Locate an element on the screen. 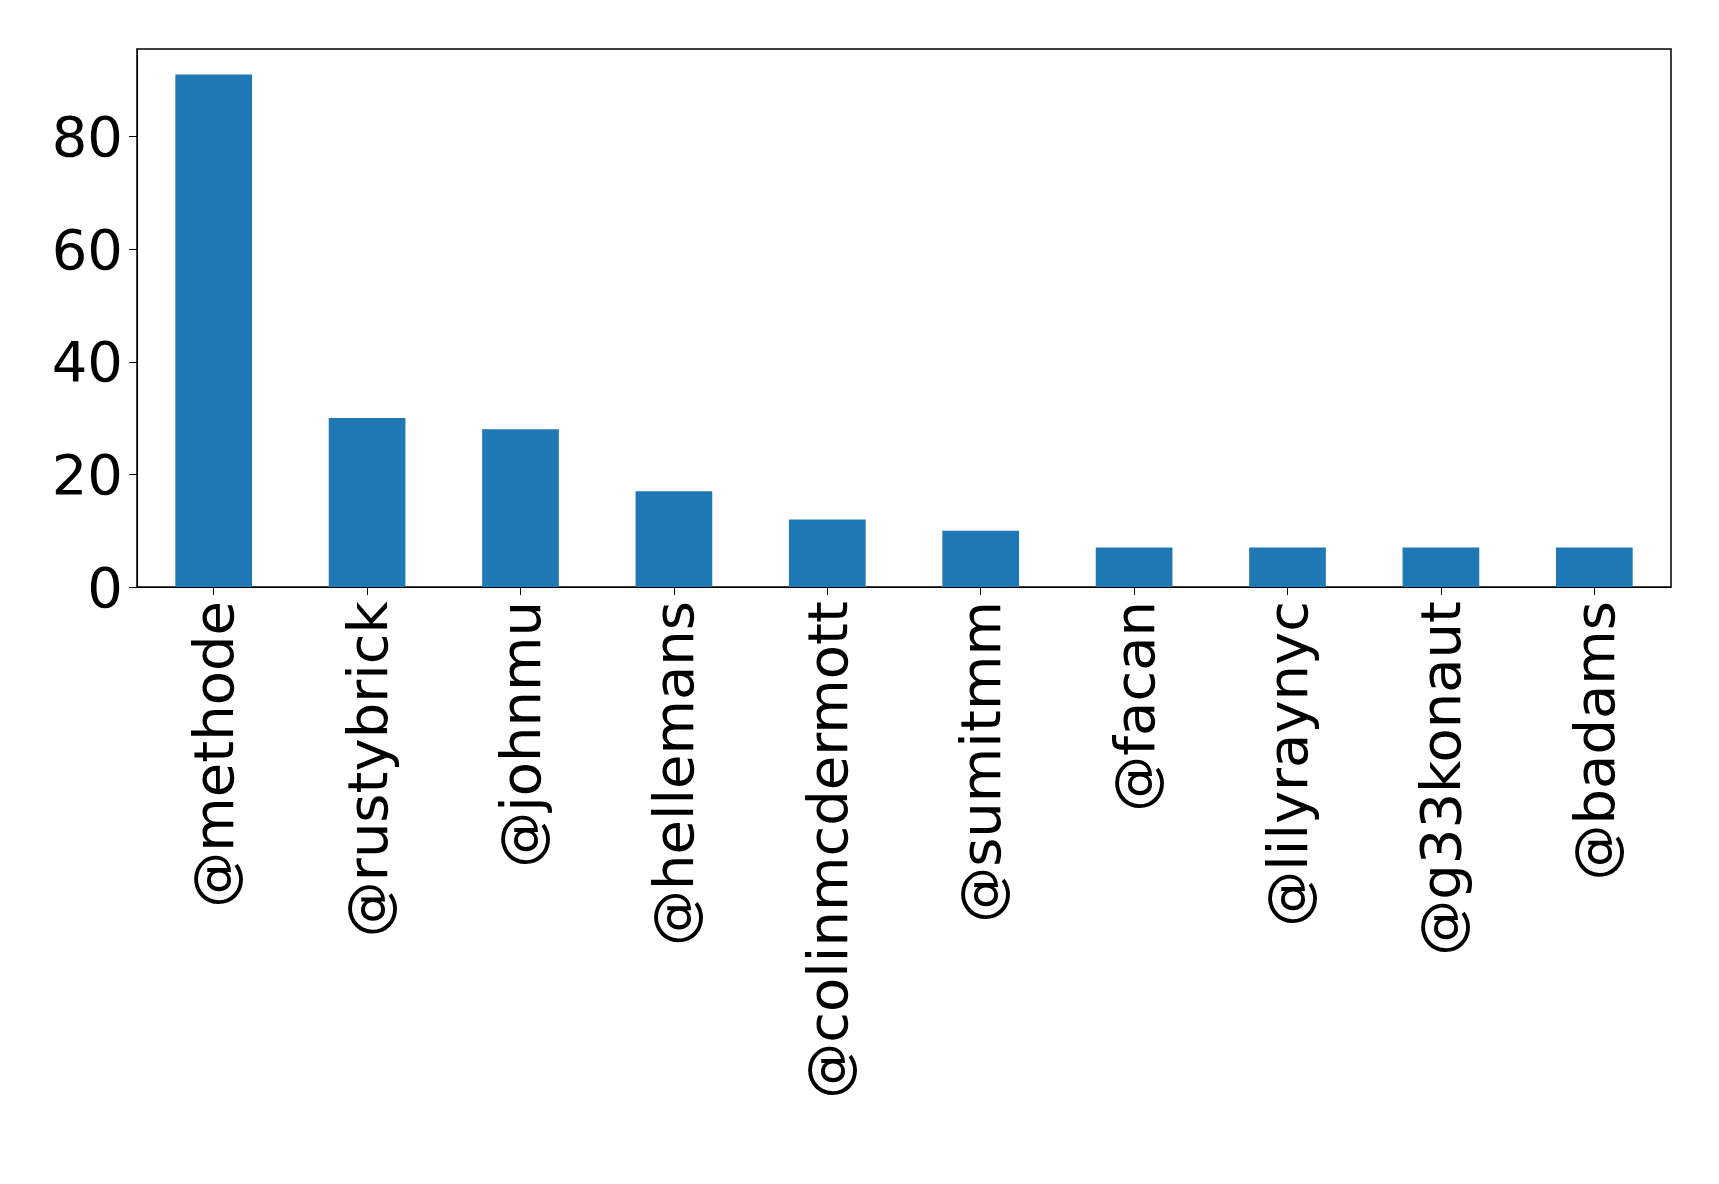 The width and height of the screenshot is (1719, 1184). x-tick-label: @methode is located at coordinates (214, 754).